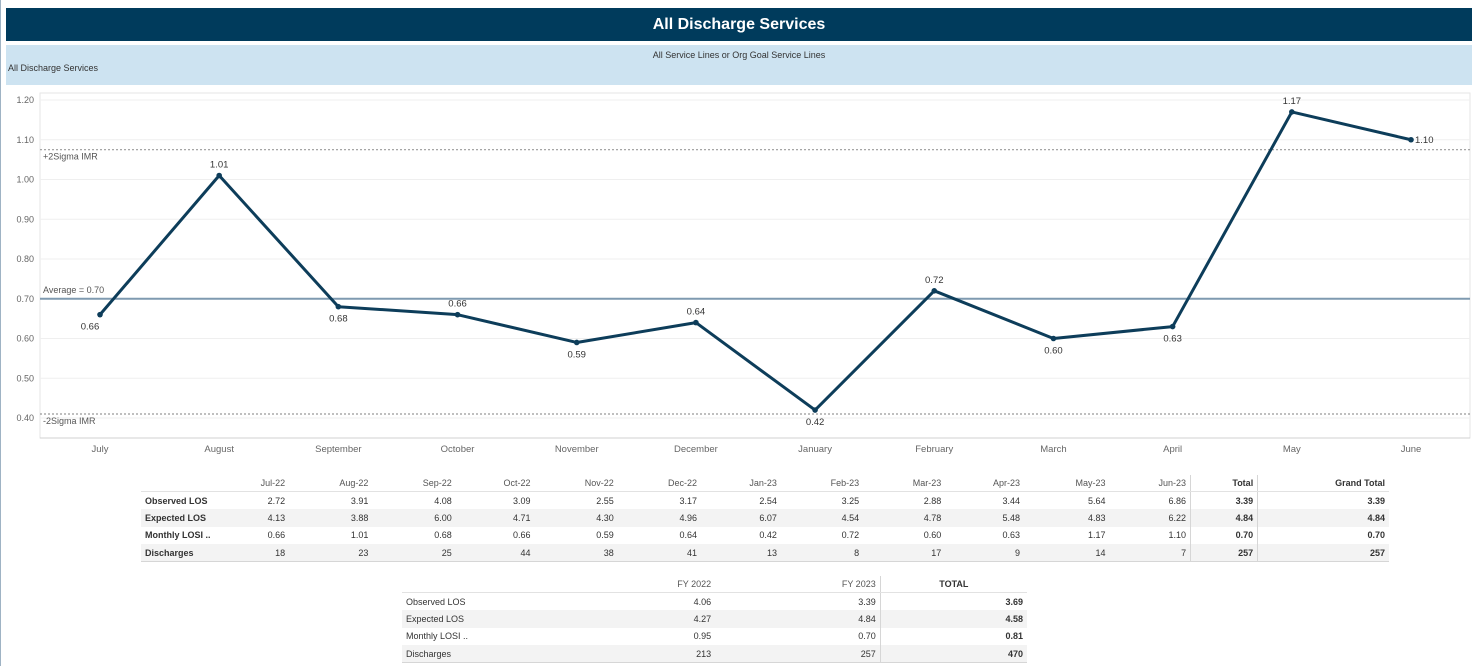 This screenshot has height=666, width=1475. What do you see at coordinates (576, 553) in the screenshot?
I see `table-cell: 38` at bounding box center [576, 553].